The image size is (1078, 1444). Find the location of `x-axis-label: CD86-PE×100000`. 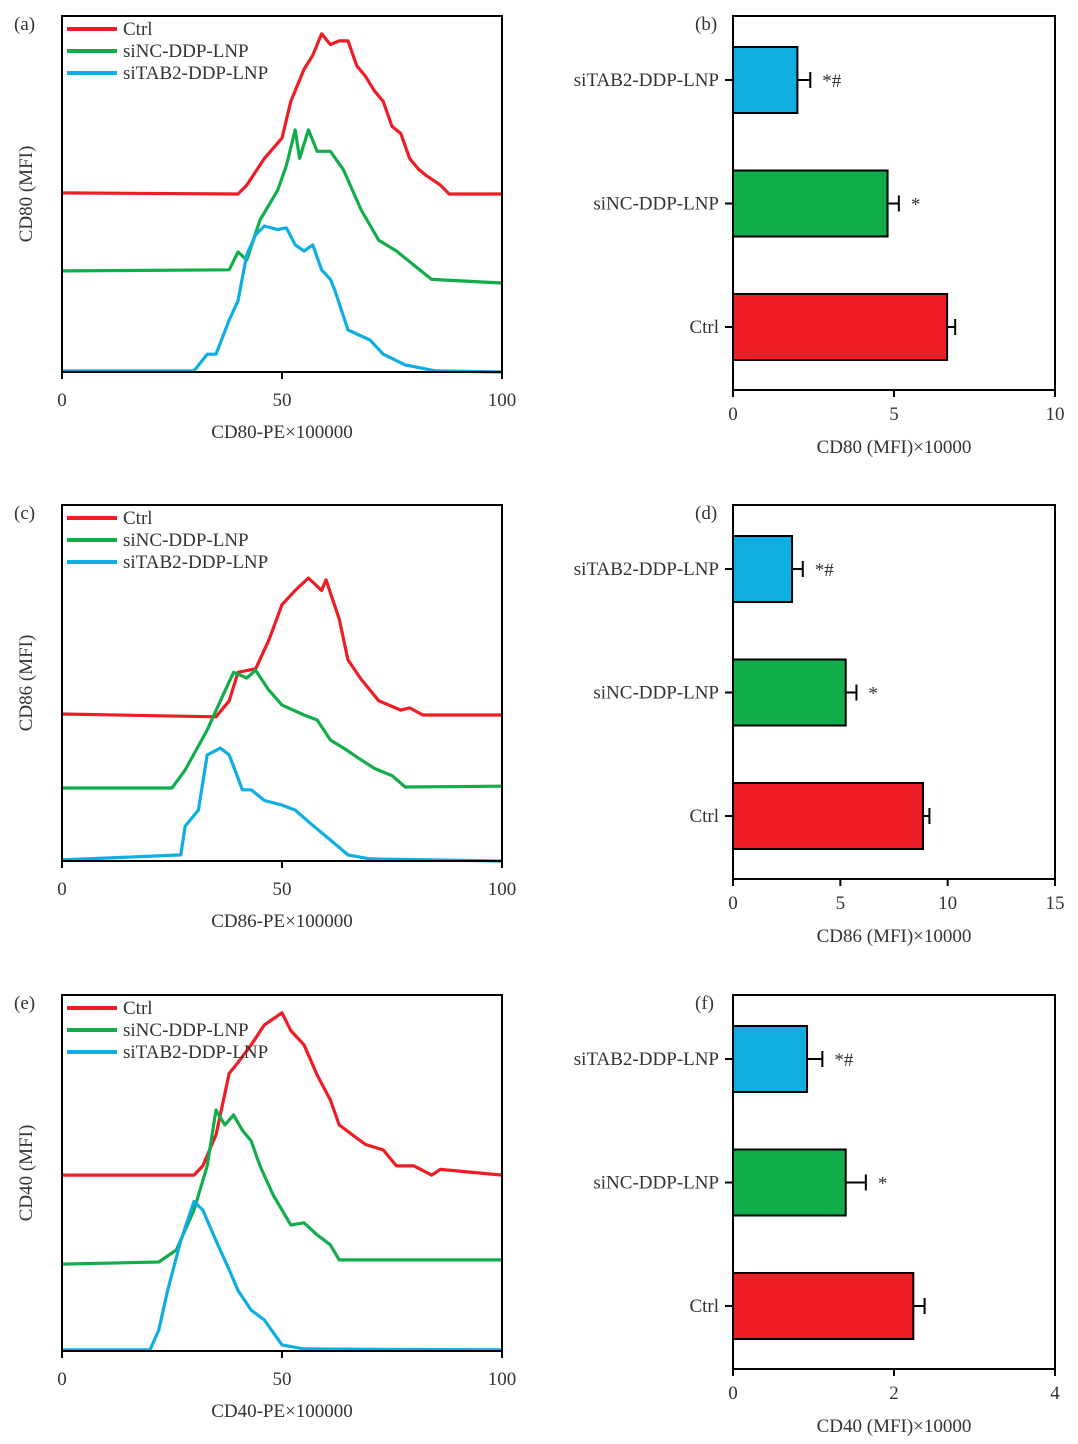

x-axis-label: CD86-PE×100000 is located at coordinates (282, 921).